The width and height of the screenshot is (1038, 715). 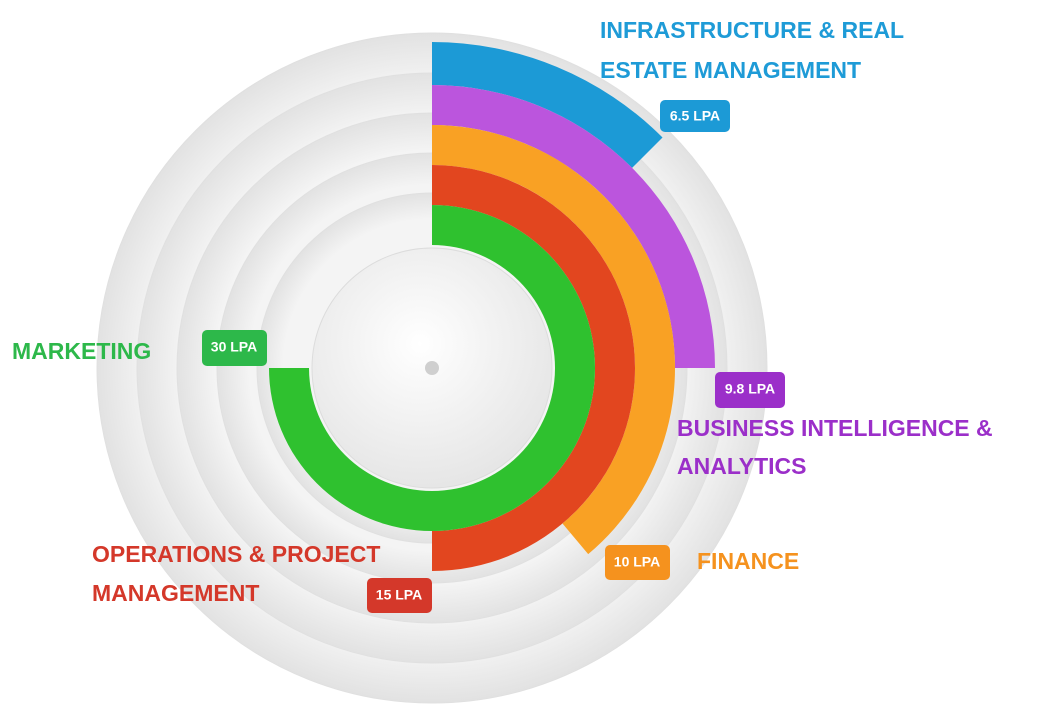 What do you see at coordinates (81, 351) in the screenshot?
I see `segment-label: MARKETING` at bounding box center [81, 351].